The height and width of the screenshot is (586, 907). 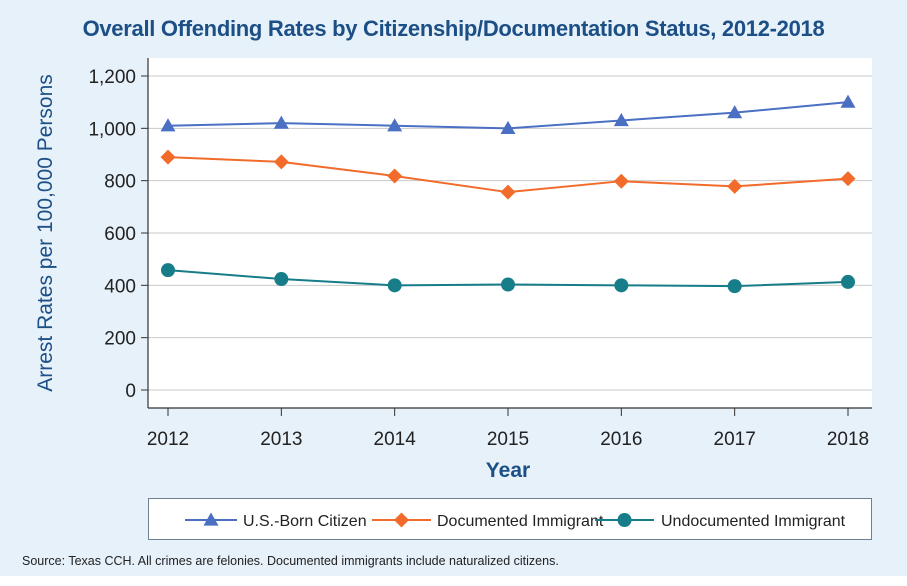 What do you see at coordinates (120, 182) in the screenshot?
I see `y-tick-label: 800` at bounding box center [120, 182].